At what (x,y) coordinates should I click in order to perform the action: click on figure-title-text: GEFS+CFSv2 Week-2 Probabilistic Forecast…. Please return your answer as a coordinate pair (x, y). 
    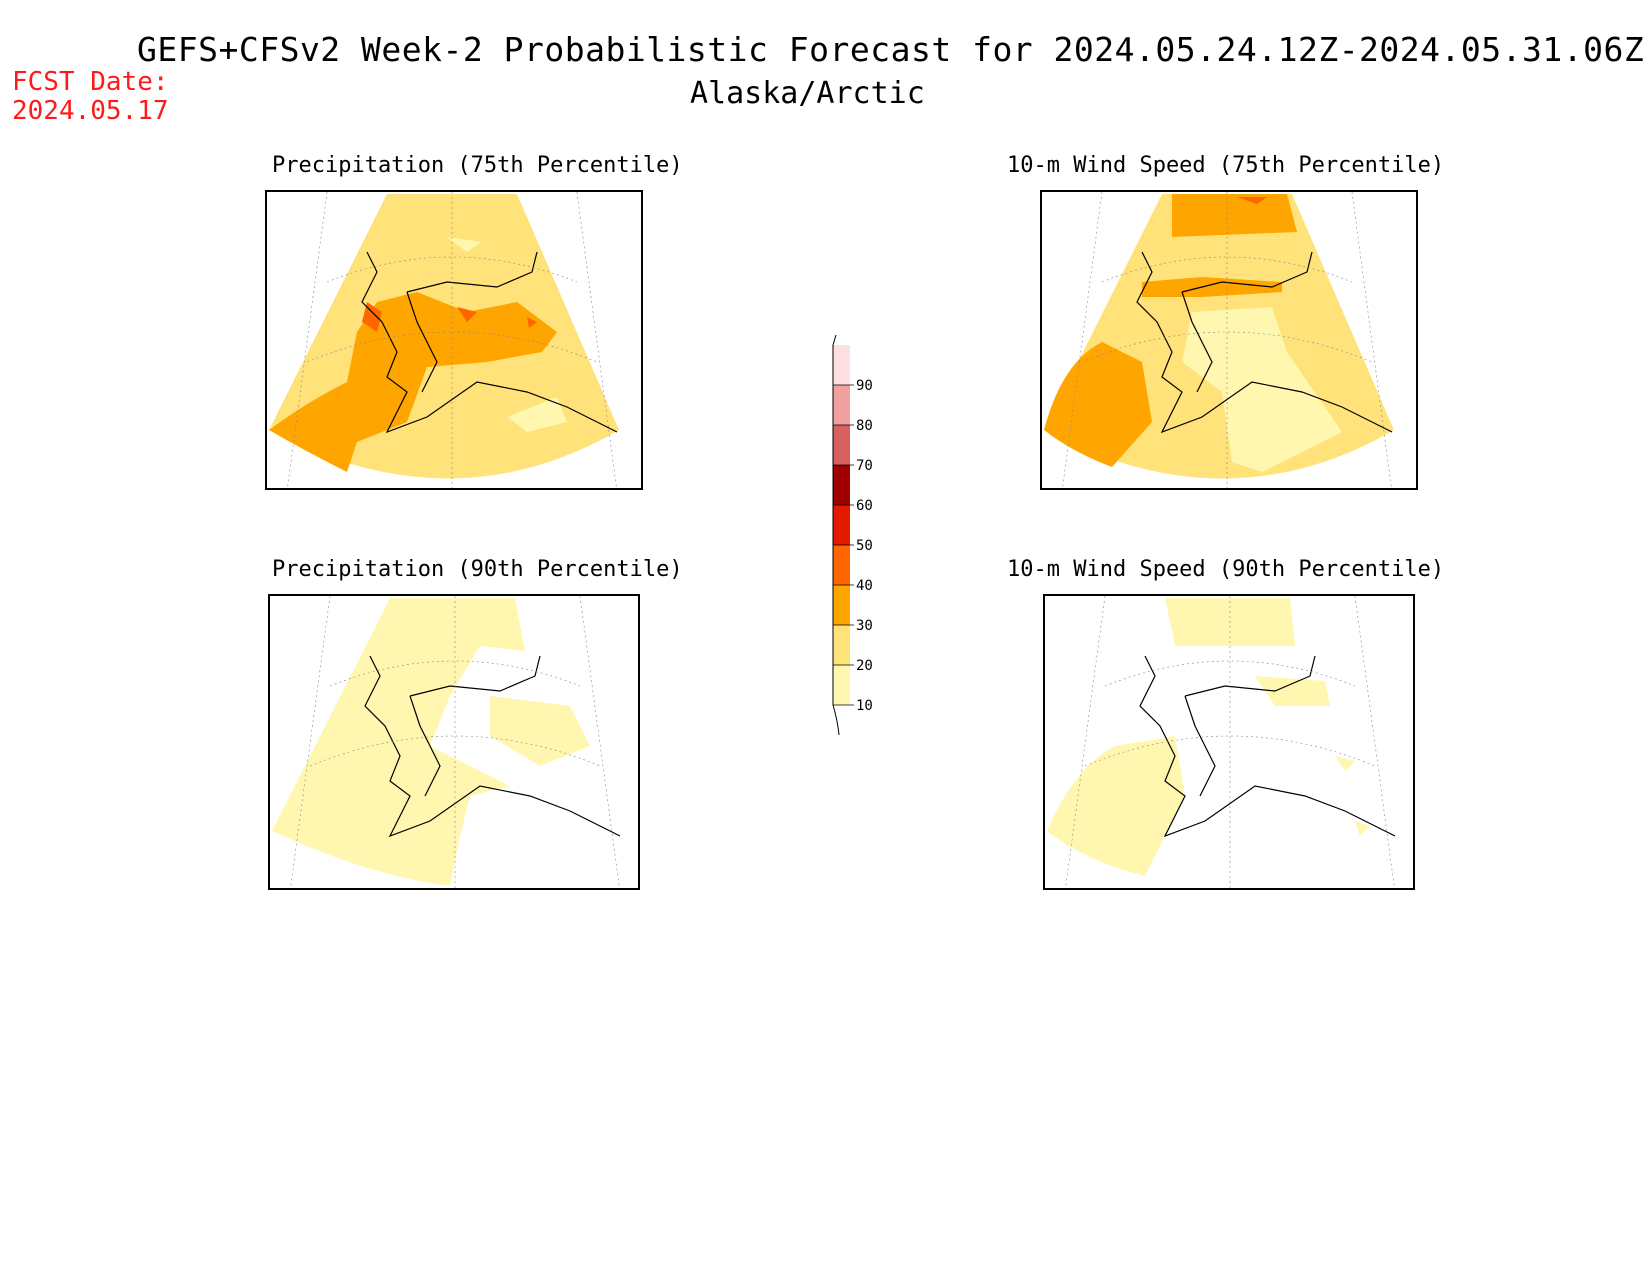
    Looking at the image, I should click on (891, 49).